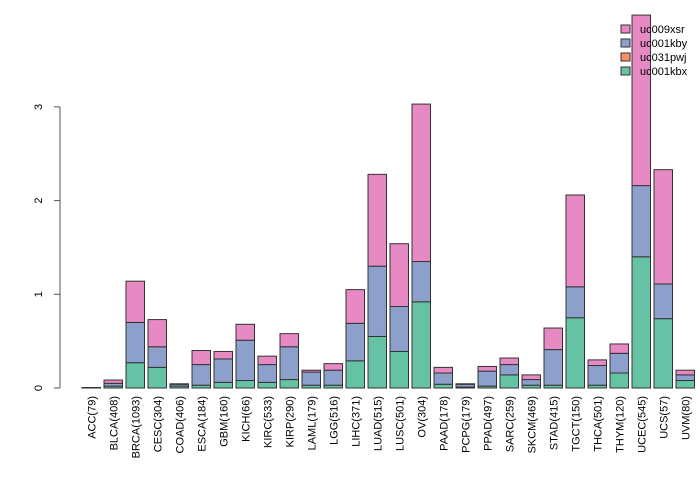  I want to click on x-tick-label: OV(304), so click(422, 417).